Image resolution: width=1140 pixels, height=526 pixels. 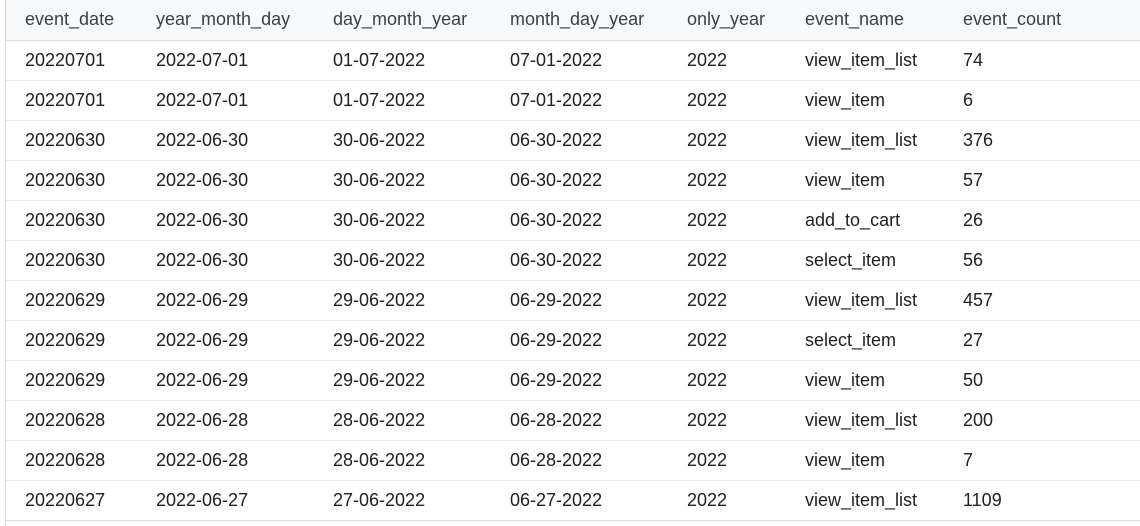 What do you see at coordinates (1042, 500) in the screenshot?
I see `cell-event-count: 1109` at bounding box center [1042, 500].